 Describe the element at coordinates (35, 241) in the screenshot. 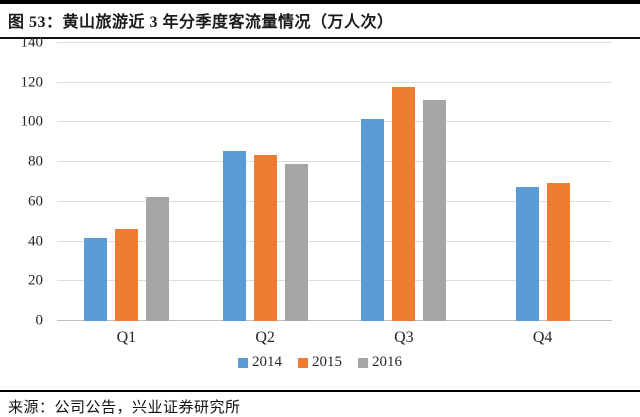

I see `y-tick-label-40: 40` at that location.